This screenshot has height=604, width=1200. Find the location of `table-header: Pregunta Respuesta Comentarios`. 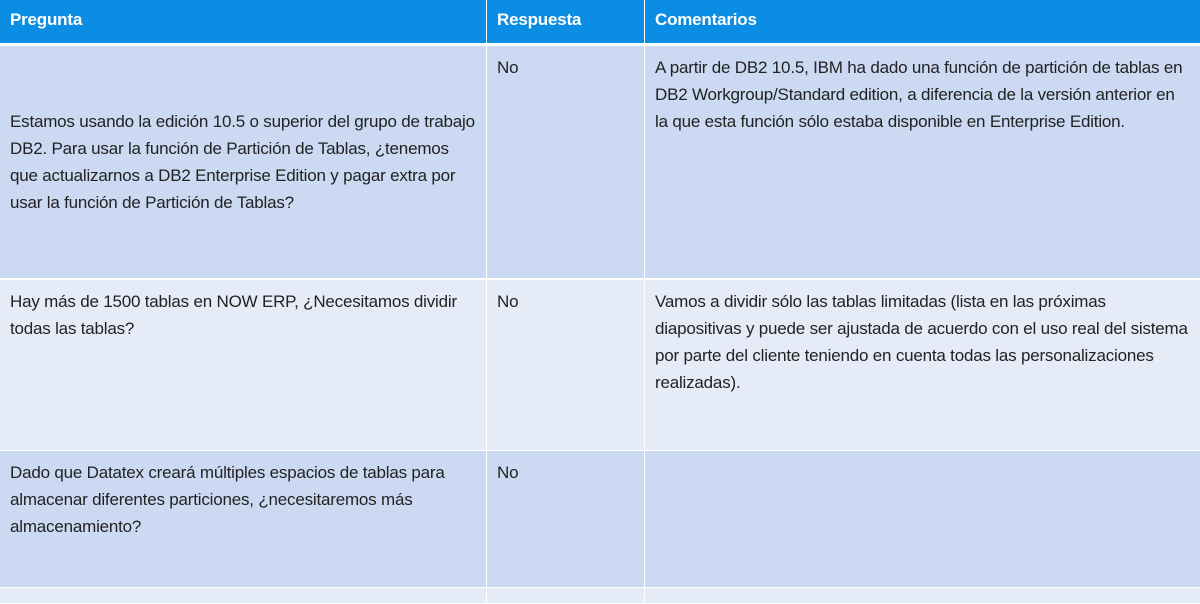

table-header: Pregunta Respuesta Comentarios is located at coordinates (600, 21).